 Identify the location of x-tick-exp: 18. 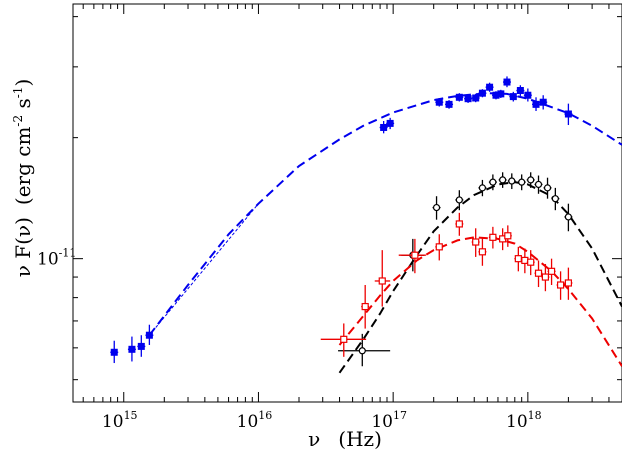
(535, 415).